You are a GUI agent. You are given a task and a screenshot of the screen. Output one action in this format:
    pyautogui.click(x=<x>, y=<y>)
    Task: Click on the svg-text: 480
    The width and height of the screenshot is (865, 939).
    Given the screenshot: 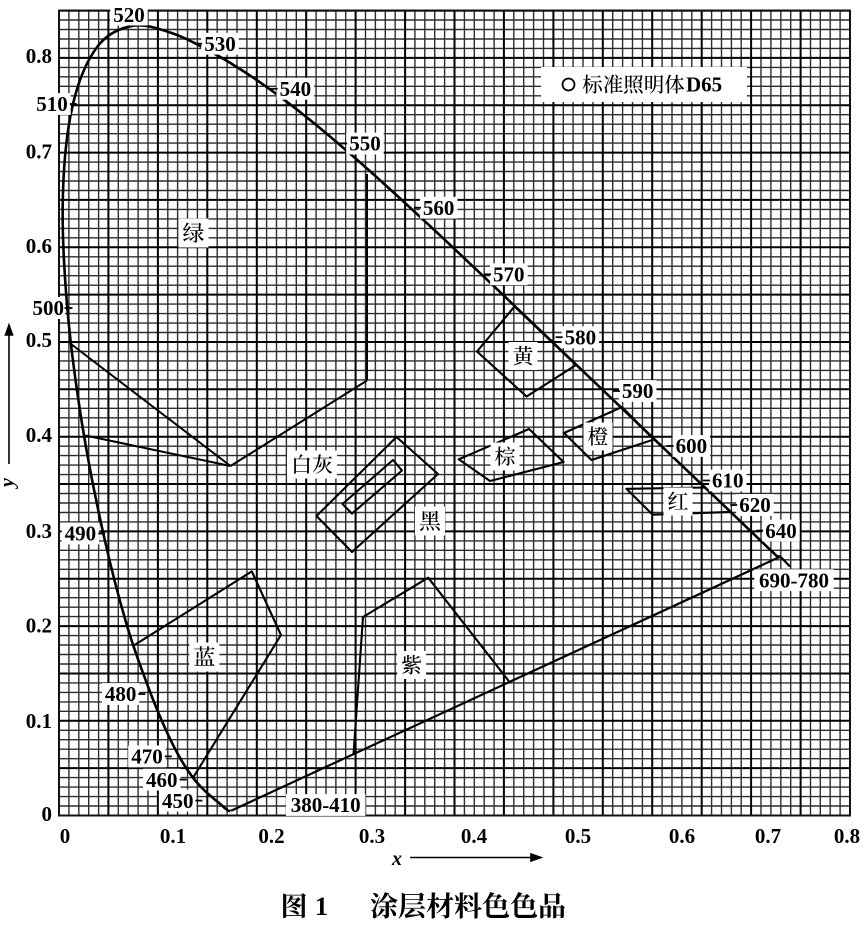 What is the action you would take?
    pyautogui.click(x=121, y=694)
    